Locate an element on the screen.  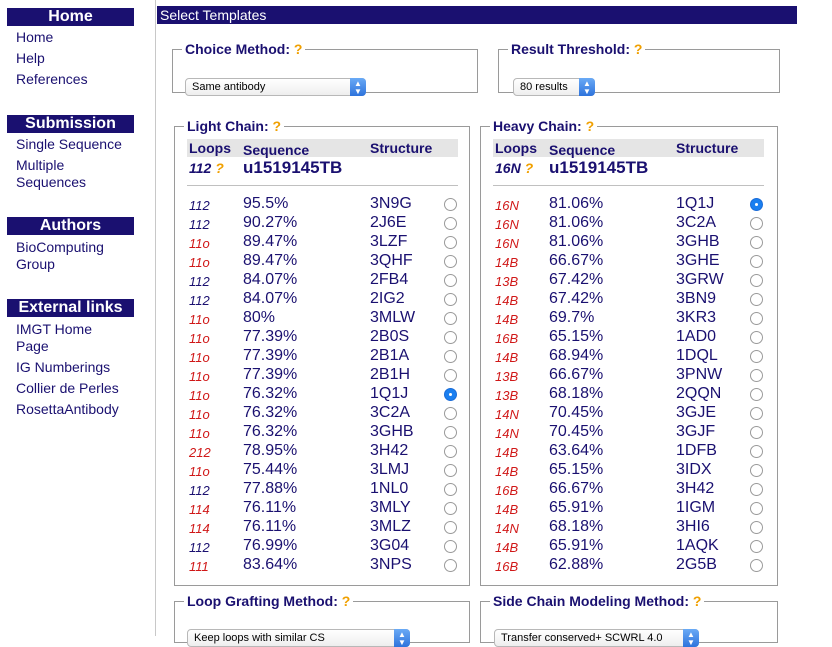
row-structure: 3HI6 is located at coordinates (693, 526).